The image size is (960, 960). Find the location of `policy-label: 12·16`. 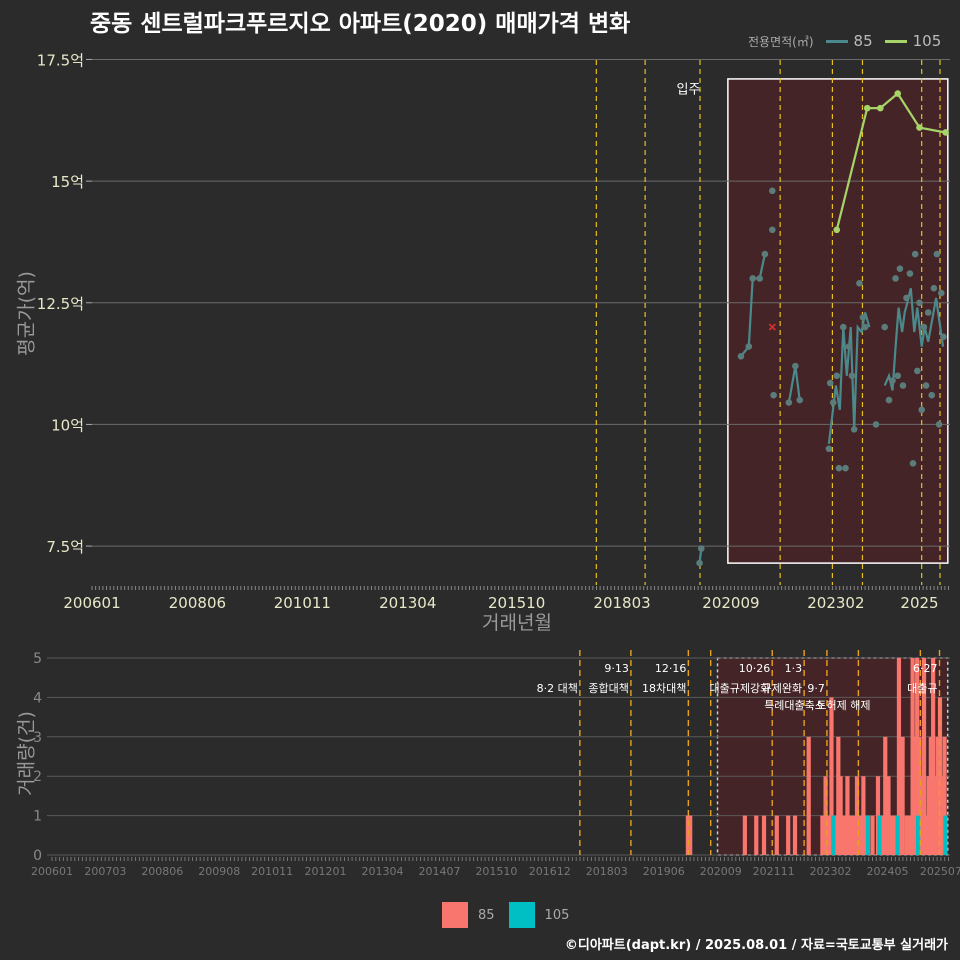

policy-label: 12·16 is located at coordinates (671, 668).